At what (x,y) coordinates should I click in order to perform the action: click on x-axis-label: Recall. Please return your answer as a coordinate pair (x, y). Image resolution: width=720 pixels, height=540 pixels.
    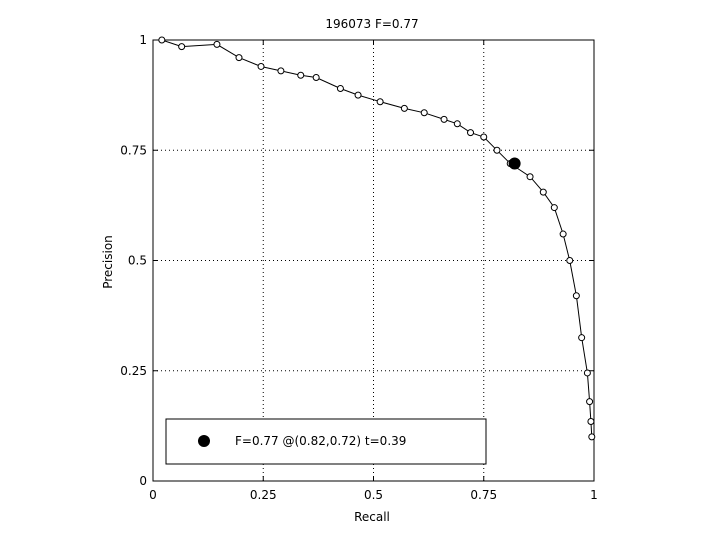
    Looking at the image, I should click on (372, 517).